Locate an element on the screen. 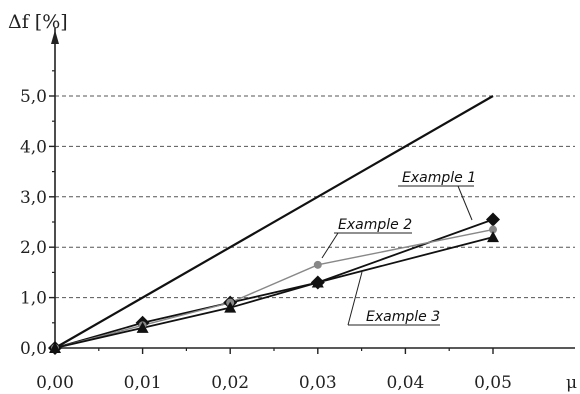 The image size is (580, 394). y-tick-label: 1,0 is located at coordinates (33, 299).